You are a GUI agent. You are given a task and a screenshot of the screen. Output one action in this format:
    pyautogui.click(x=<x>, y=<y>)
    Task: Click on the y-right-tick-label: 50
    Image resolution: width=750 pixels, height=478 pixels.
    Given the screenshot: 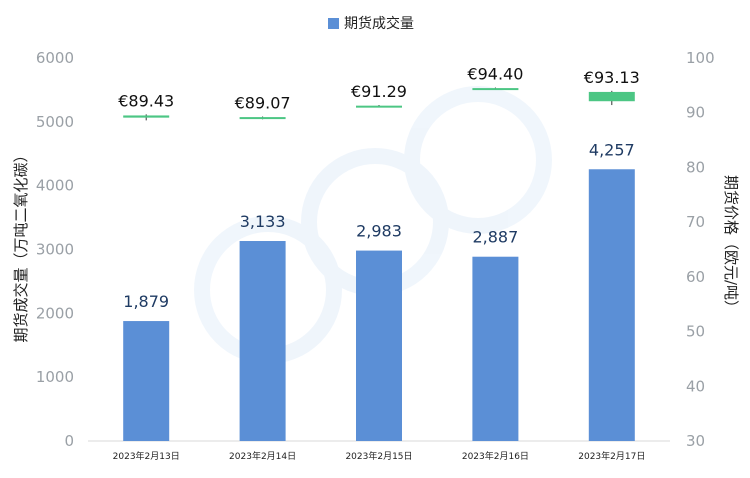 What is the action you would take?
    pyautogui.click(x=695, y=332)
    